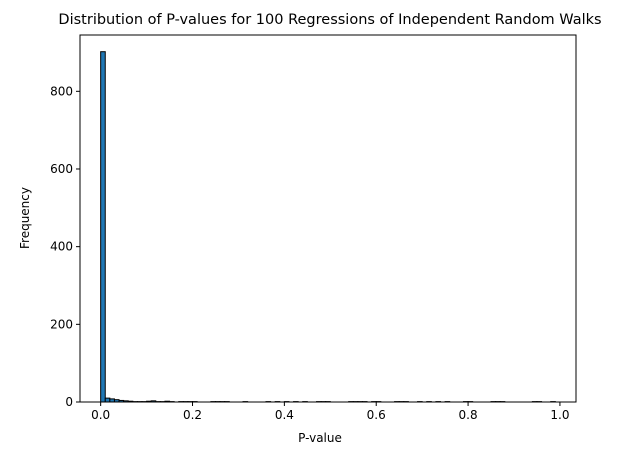 The height and width of the screenshot is (455, 642). Describe the element at coordinates (559, 415) in the screenshot. I see `x-tick-label: 1.0` at that location.